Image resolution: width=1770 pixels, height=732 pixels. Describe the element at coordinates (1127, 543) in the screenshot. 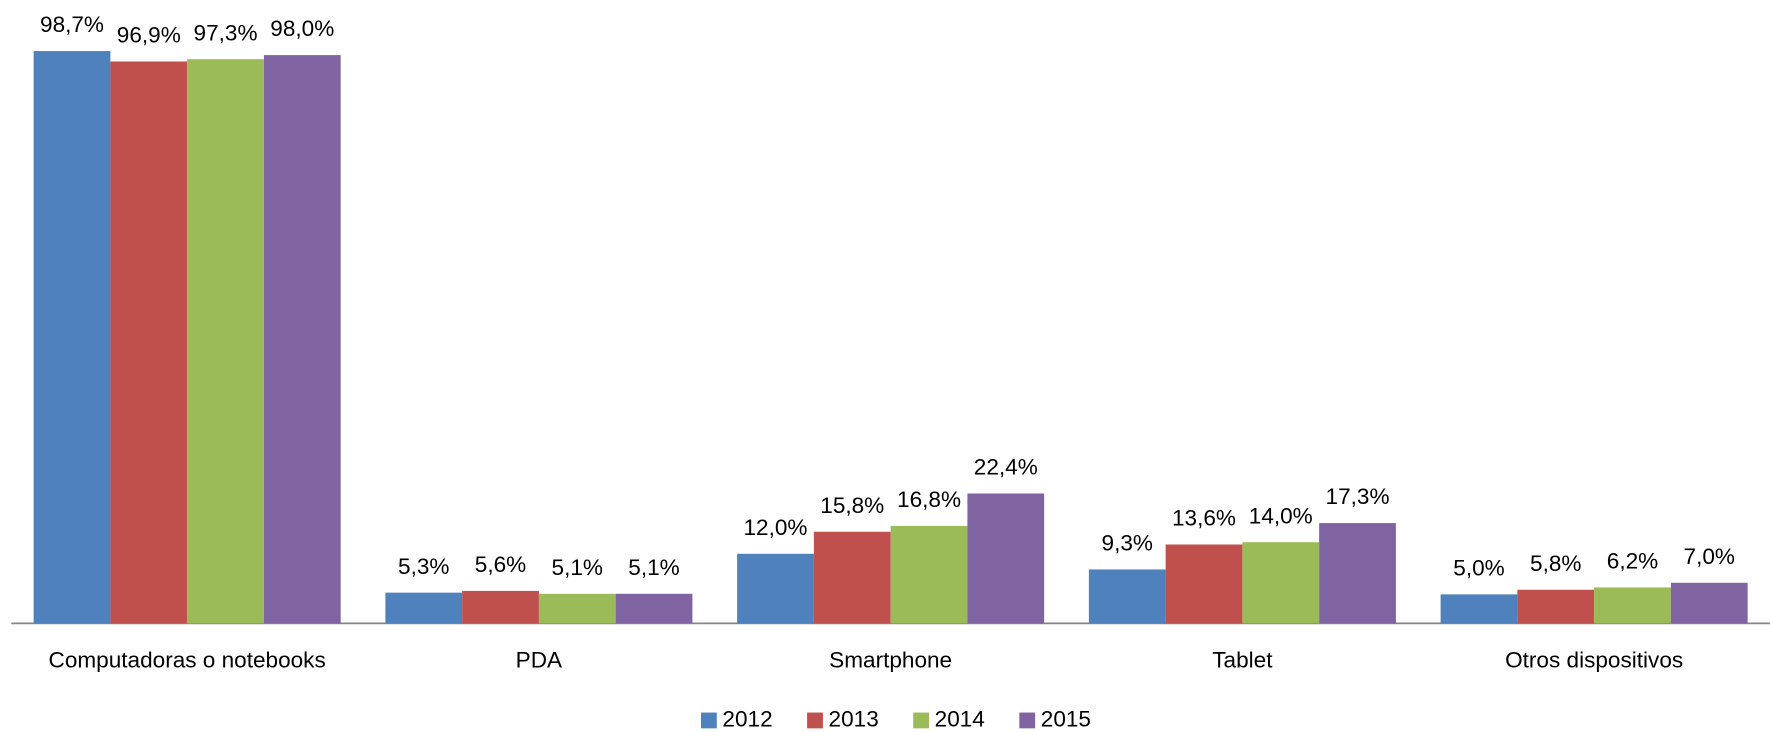

I see `data-label: 9,3%` at that location.